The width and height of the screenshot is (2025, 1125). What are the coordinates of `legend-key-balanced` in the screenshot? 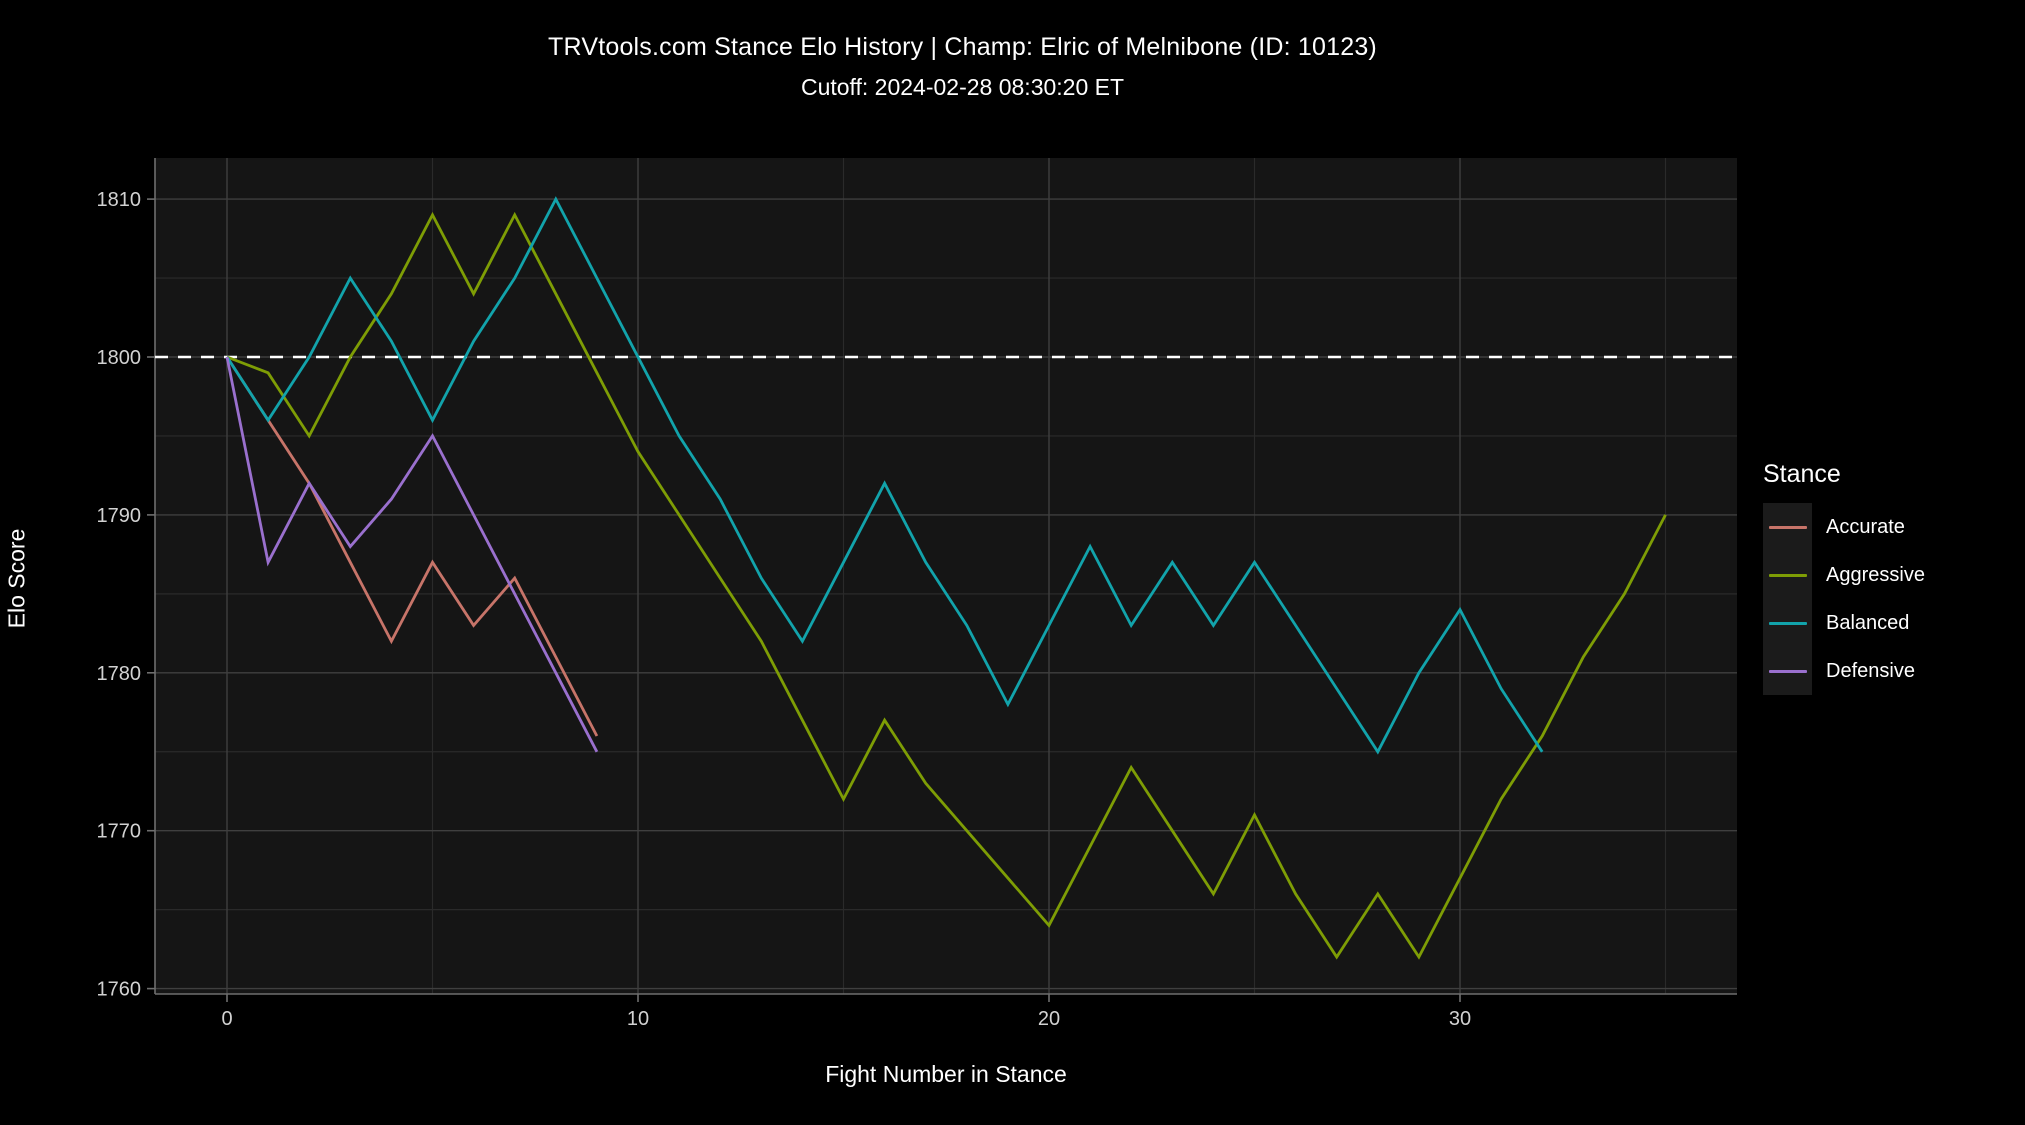 It's located at (1787, 623).